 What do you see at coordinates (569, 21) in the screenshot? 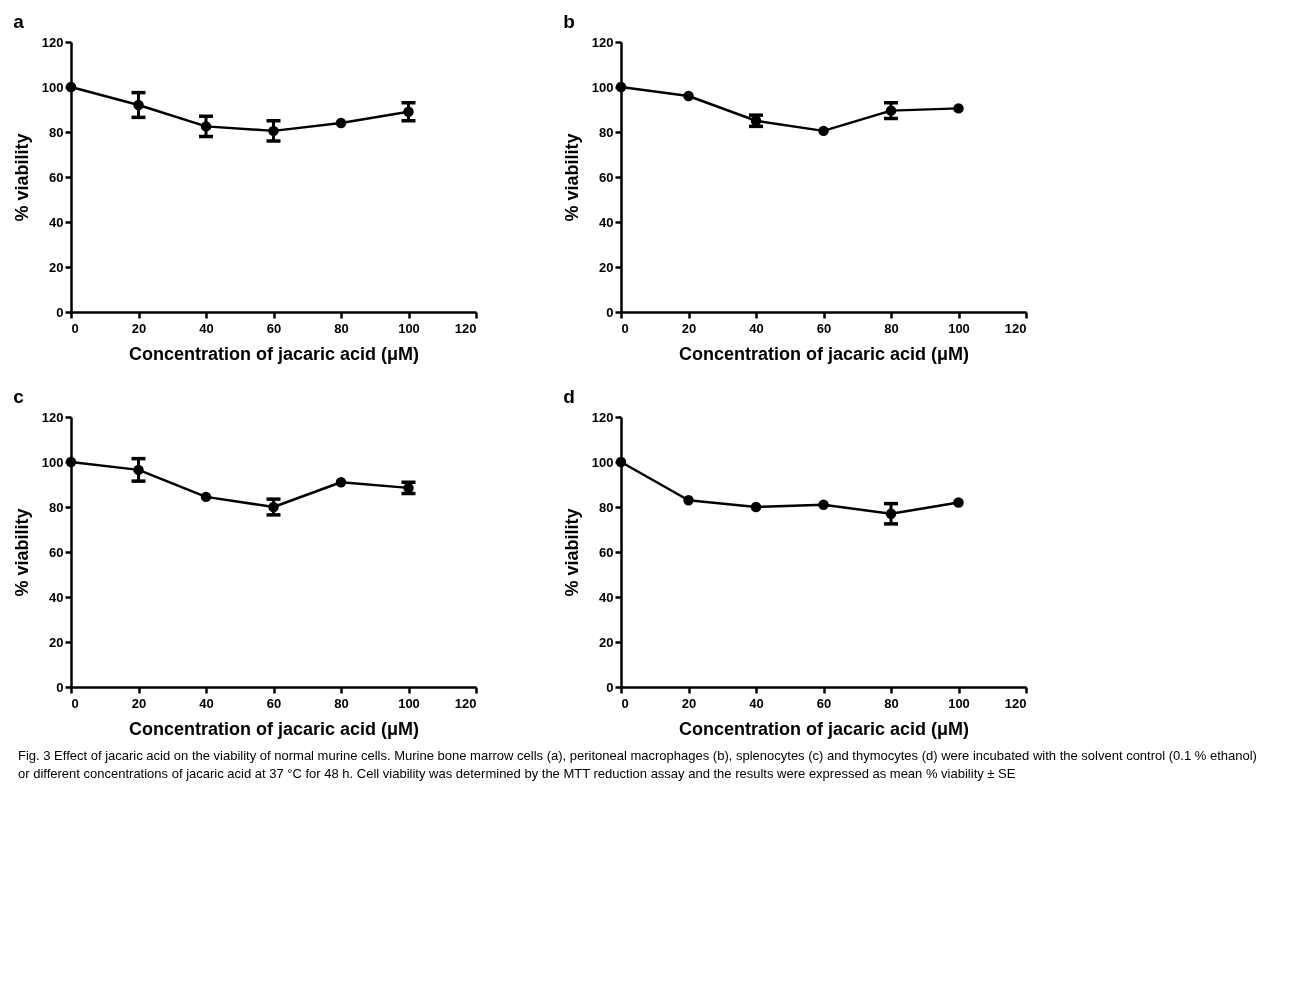
I see `chart-title: b` at bounding box center [569, 21].